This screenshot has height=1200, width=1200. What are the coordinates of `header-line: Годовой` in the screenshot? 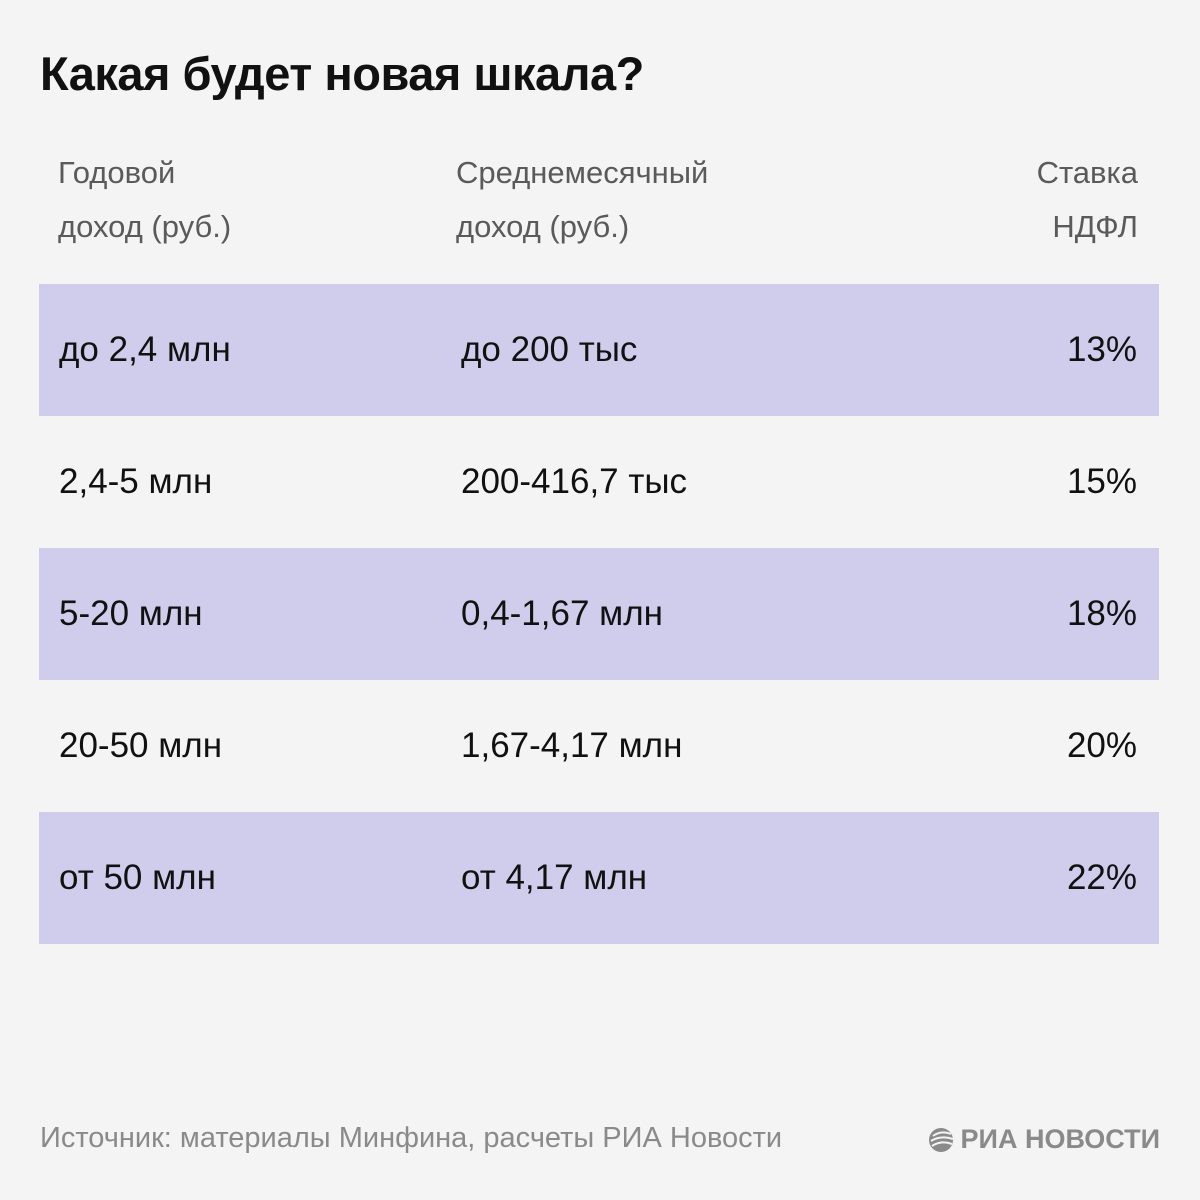 It's located at (117, 172).